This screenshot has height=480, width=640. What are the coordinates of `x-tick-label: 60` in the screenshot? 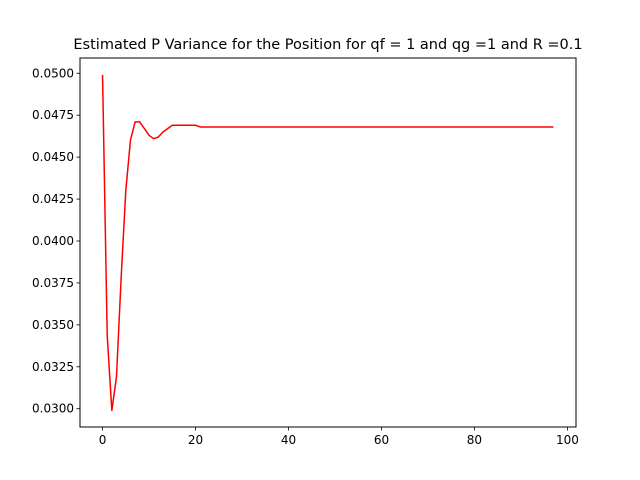 It's located at (381, 440).